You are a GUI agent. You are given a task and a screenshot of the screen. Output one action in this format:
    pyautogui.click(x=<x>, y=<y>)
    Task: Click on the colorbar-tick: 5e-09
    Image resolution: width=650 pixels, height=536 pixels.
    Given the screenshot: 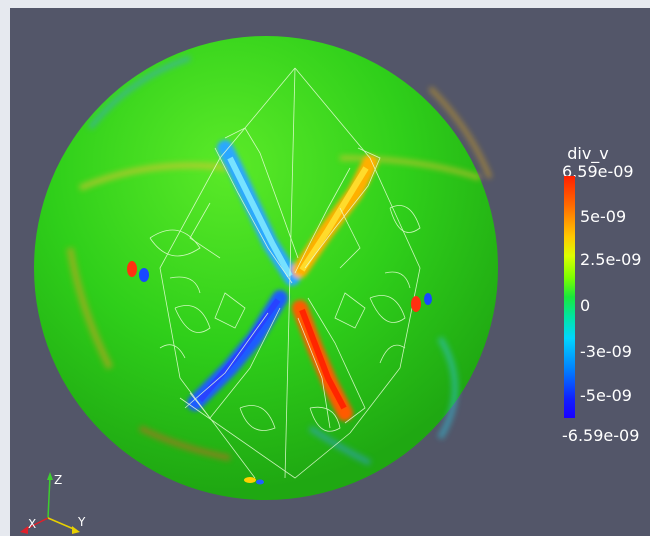 What is the action you would take?
    pyautogui.click(x=603, y=216)
    